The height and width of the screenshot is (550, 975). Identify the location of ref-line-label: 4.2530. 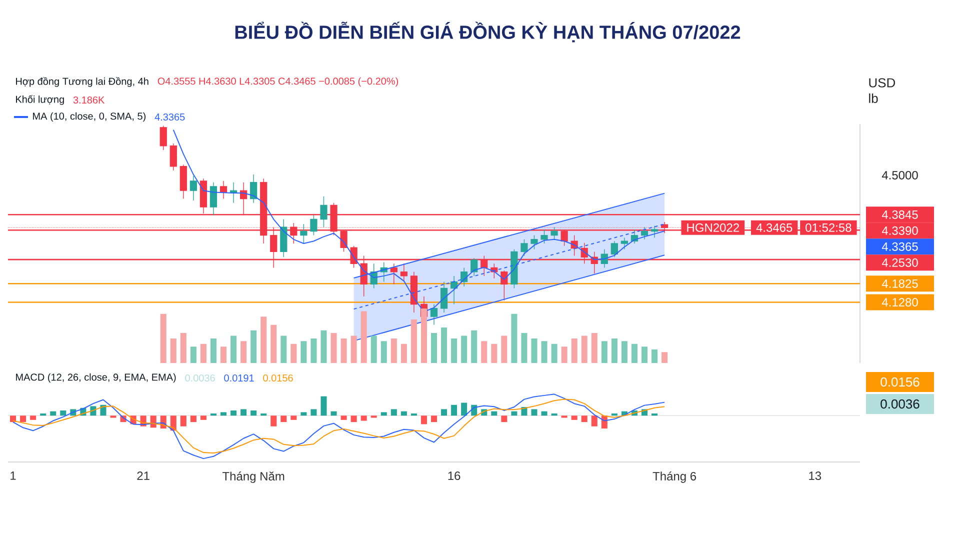
(900, 262).